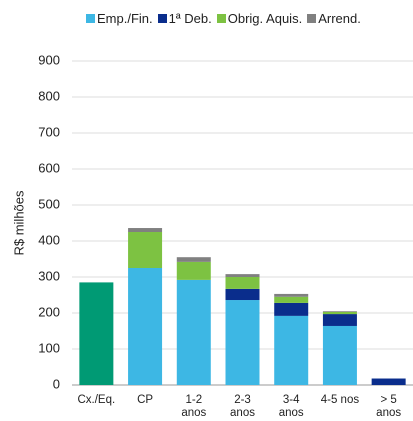 The image size is (413, 421). What do you see at coordinates (96, 400) in the screenshot?
I see `x-tick-label: Cx./Eq.` at bounding box center [96, 400].